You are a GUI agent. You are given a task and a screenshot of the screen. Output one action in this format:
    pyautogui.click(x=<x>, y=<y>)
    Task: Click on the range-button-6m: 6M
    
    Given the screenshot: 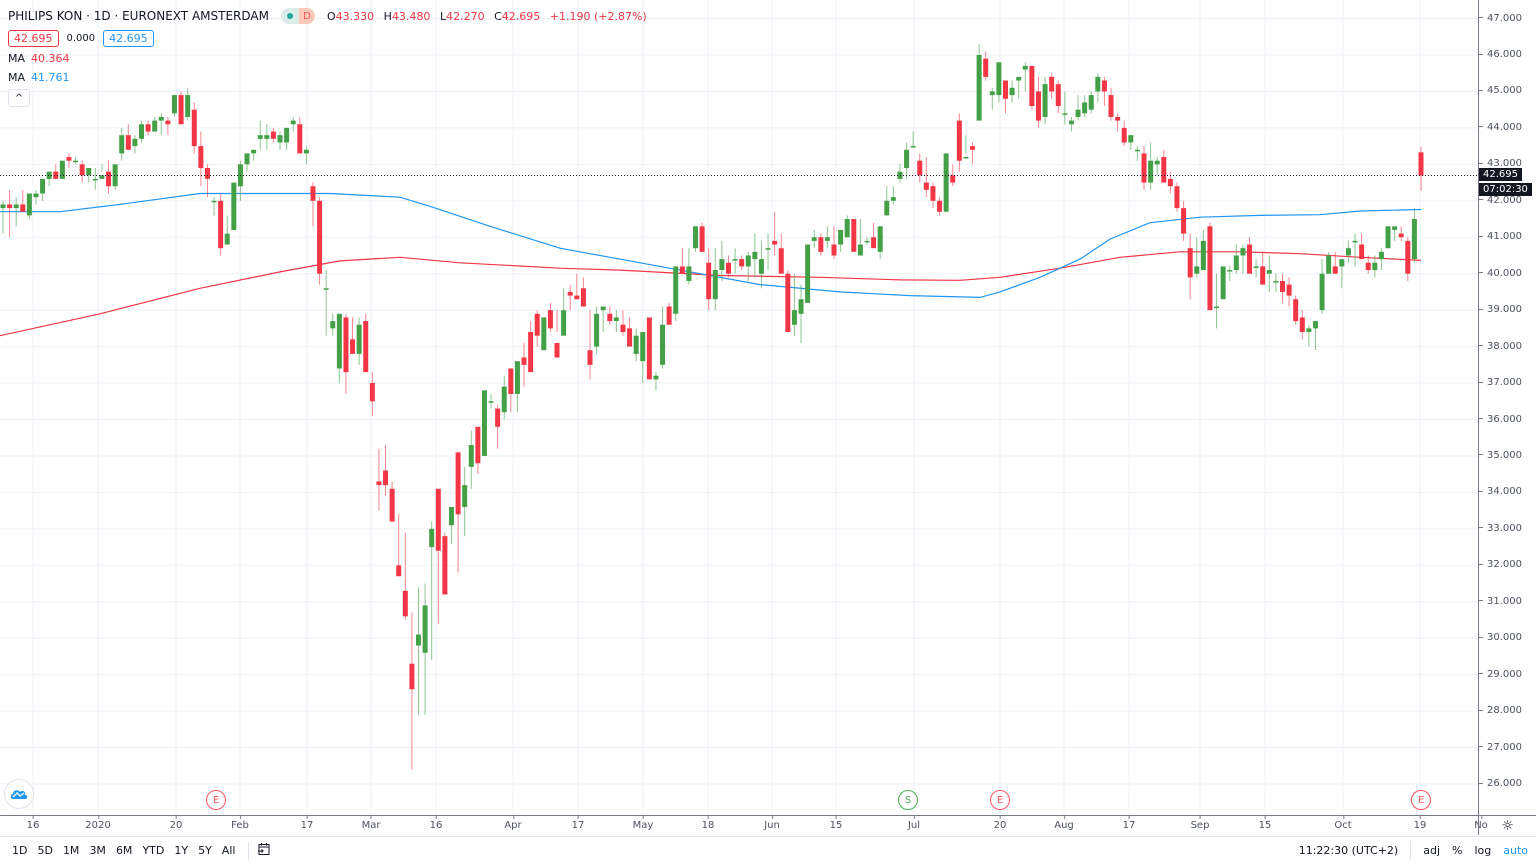 What is the action you would take?
    pyautogui.click(x=124, y=850)
    